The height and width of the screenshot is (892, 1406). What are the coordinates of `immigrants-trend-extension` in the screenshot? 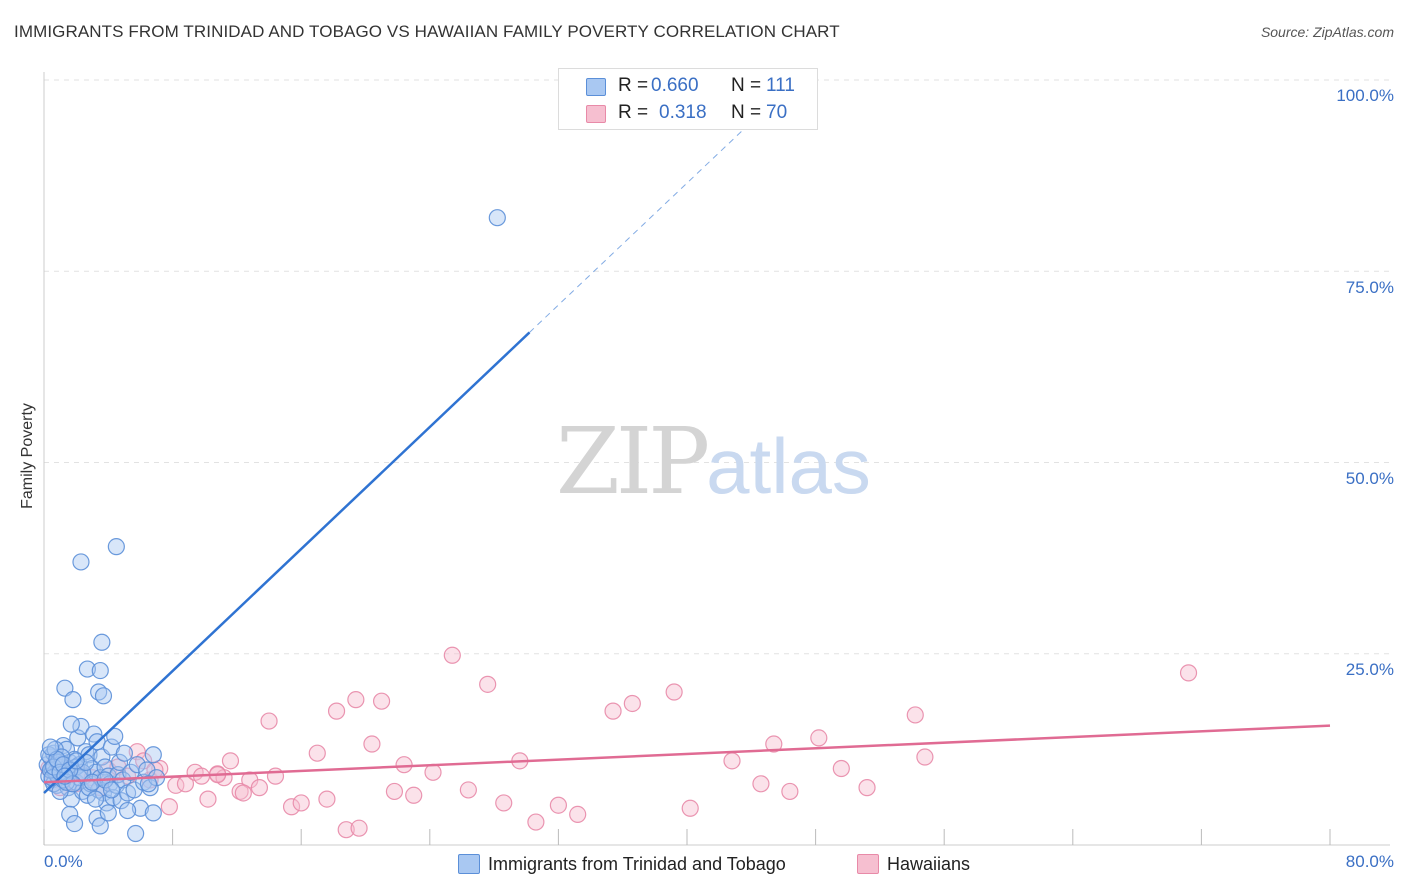 It's located at (636, 231).